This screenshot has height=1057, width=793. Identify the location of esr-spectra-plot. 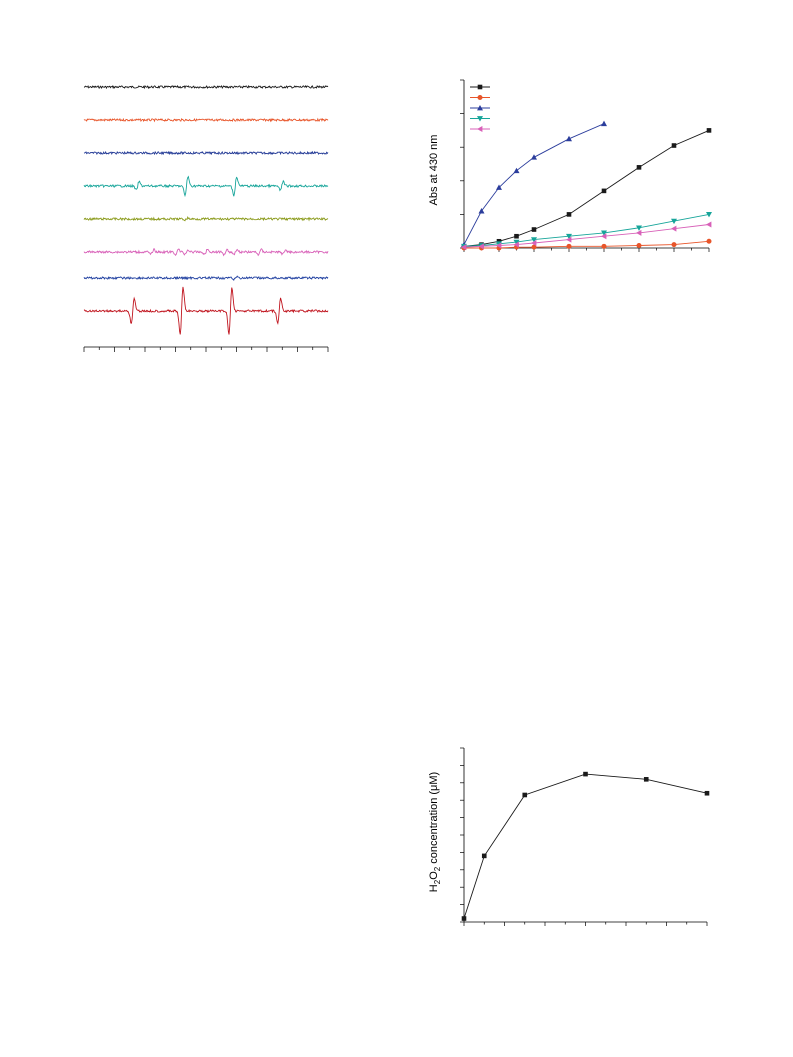
(206, 218).